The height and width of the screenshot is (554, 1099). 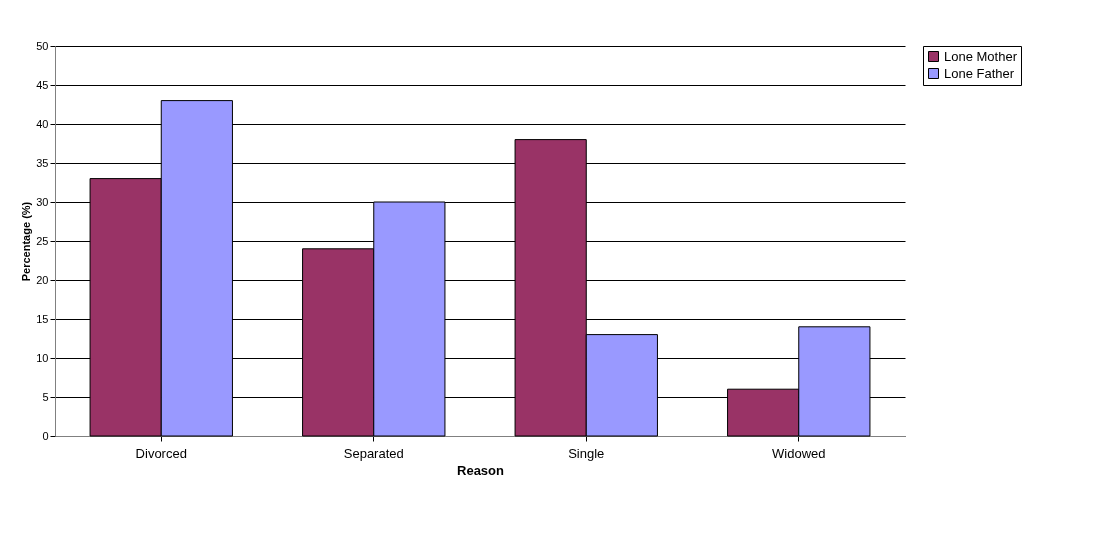 I want to click on y-axis-title: Percentage (%), so click(x=26, y=241).